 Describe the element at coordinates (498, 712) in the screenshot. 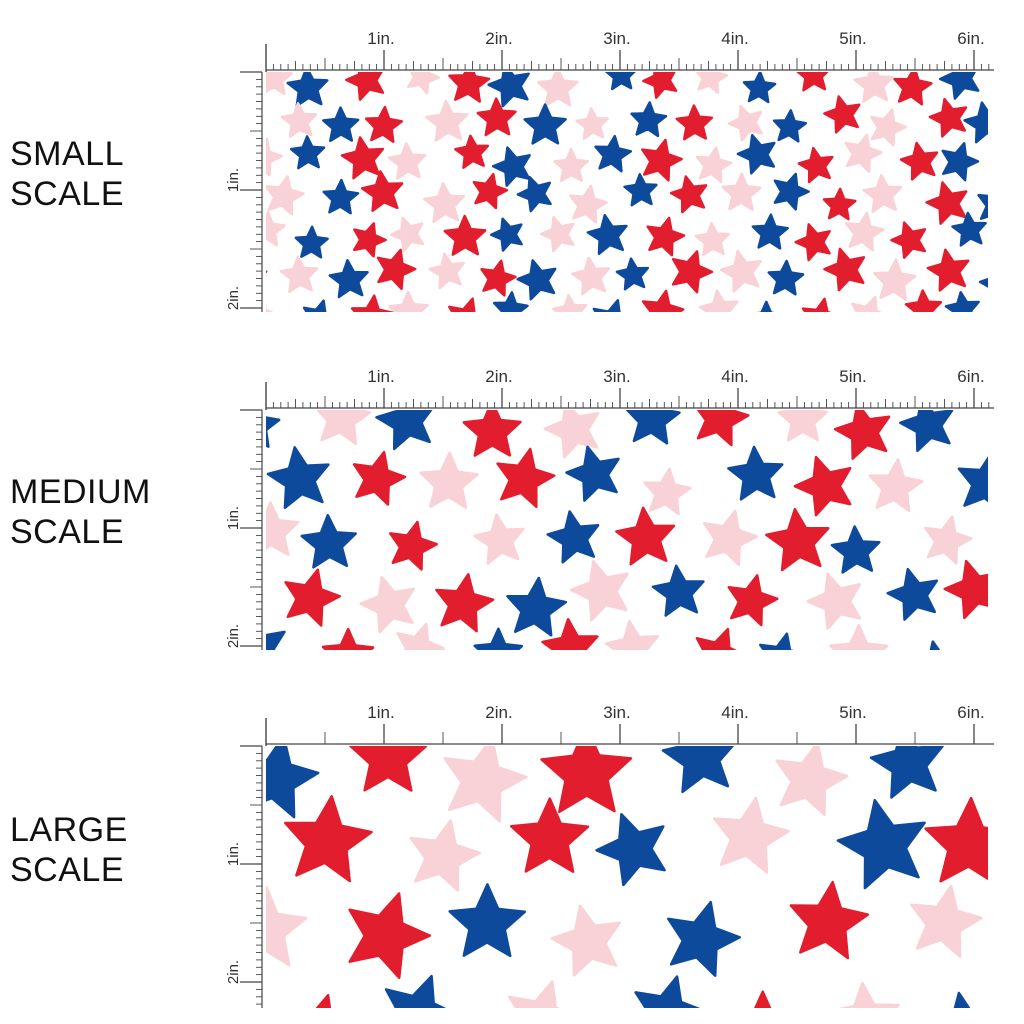

I see `ruler-label-2in: 2in.` at that location.